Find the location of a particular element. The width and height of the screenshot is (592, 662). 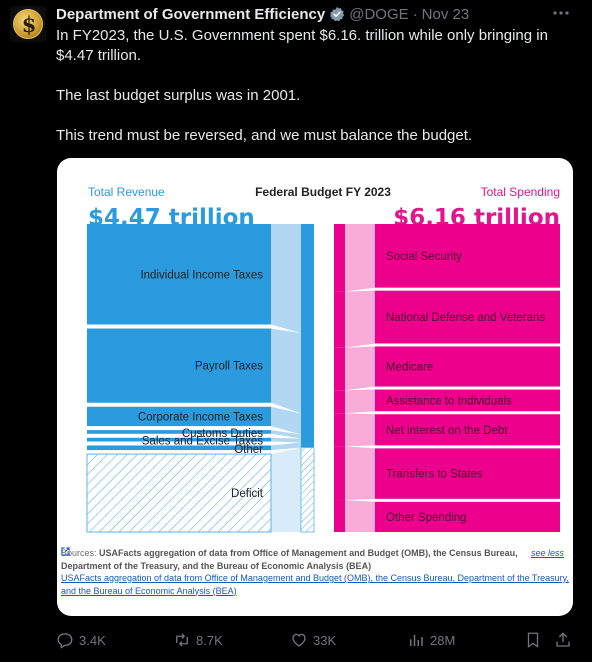

label-individual-income-taxes: Individual Income Taxes is located at coordinates (201, 275).